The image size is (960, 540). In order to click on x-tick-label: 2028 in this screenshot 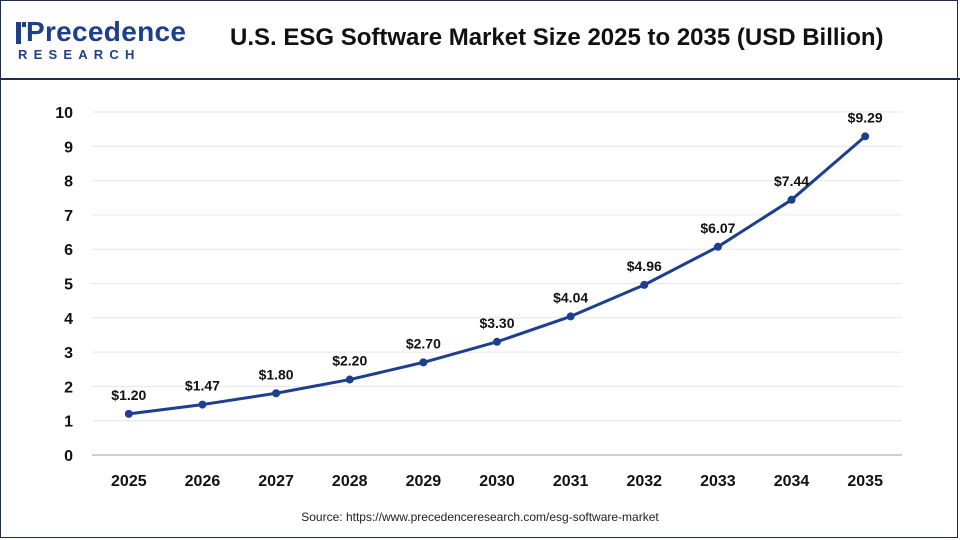, I will do `click(350, 481)`.